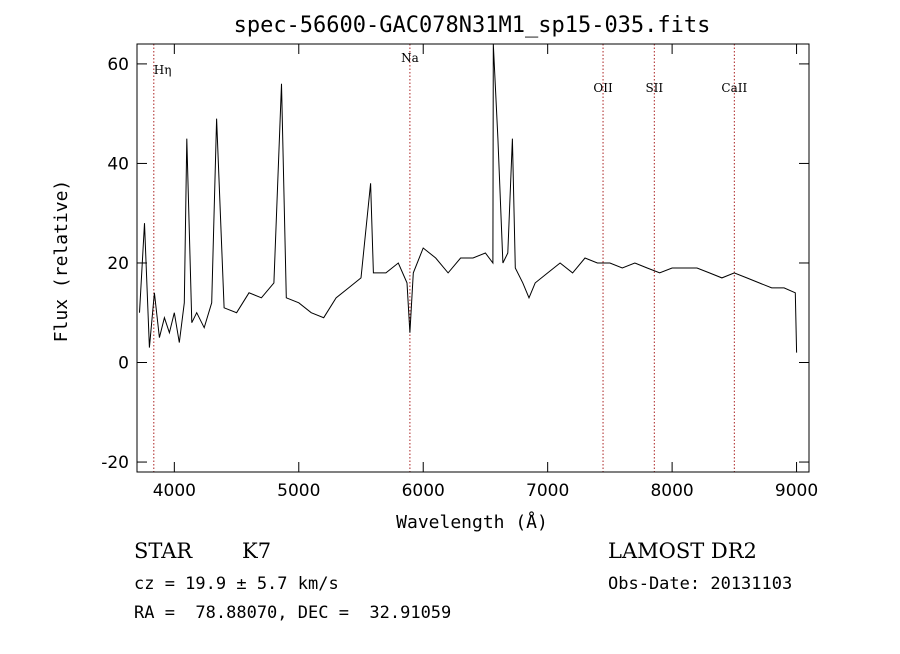 The image size is (900, 654). I want to click on x-axis-label: Wavelength (Å), so click(472, 522).